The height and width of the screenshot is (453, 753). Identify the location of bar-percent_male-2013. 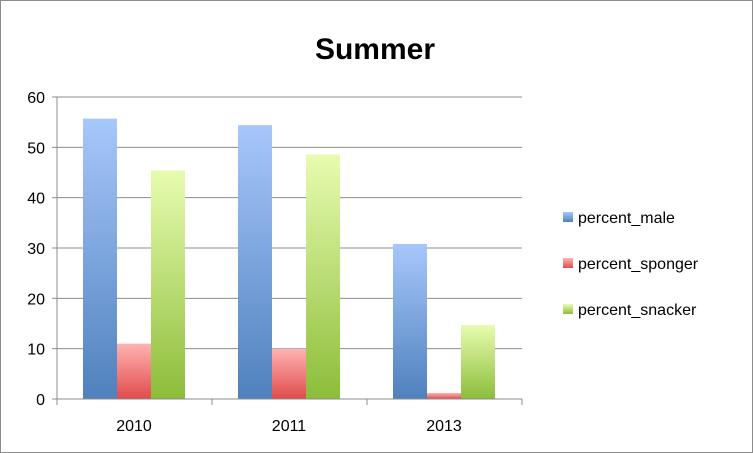
(410, 321).